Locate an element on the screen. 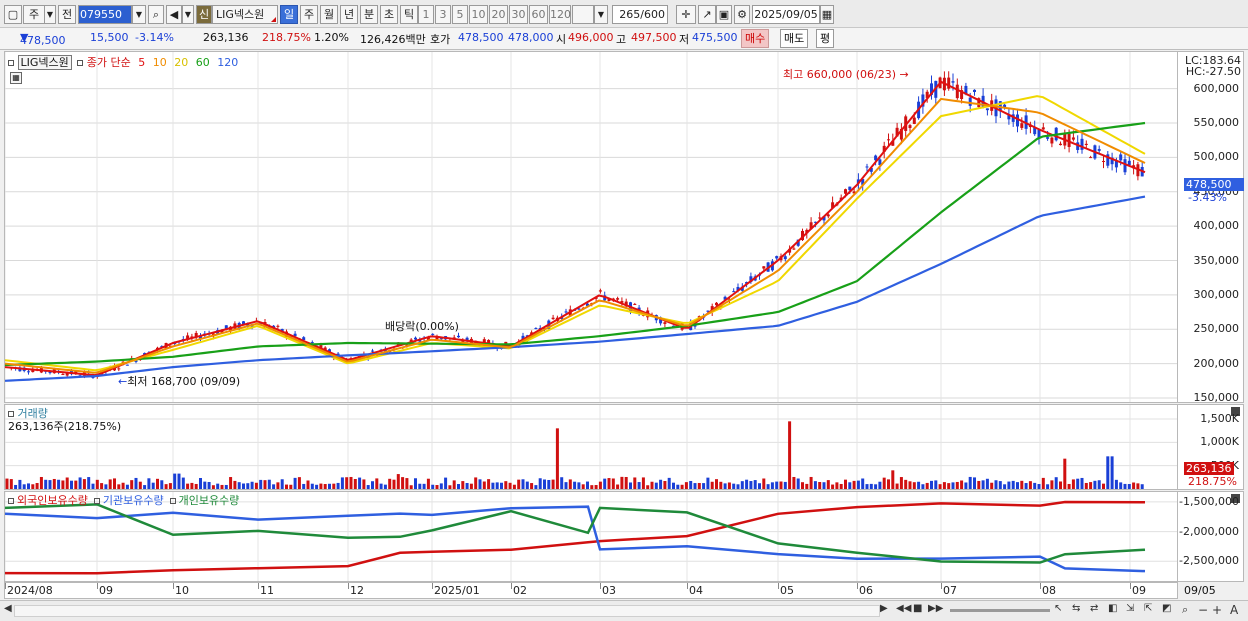  tool-icon-2: ⇆ is located at coordinates (1076, 608).